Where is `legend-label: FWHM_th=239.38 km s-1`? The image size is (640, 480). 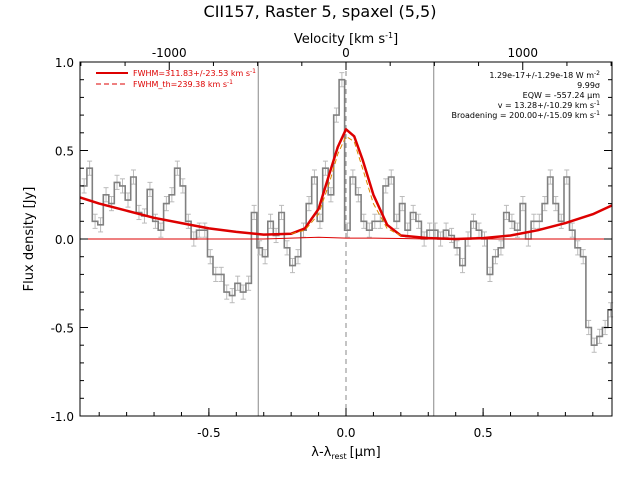
legend-label: FWHM_th=239.38 km s-1 is located at coordinates (183, 84).